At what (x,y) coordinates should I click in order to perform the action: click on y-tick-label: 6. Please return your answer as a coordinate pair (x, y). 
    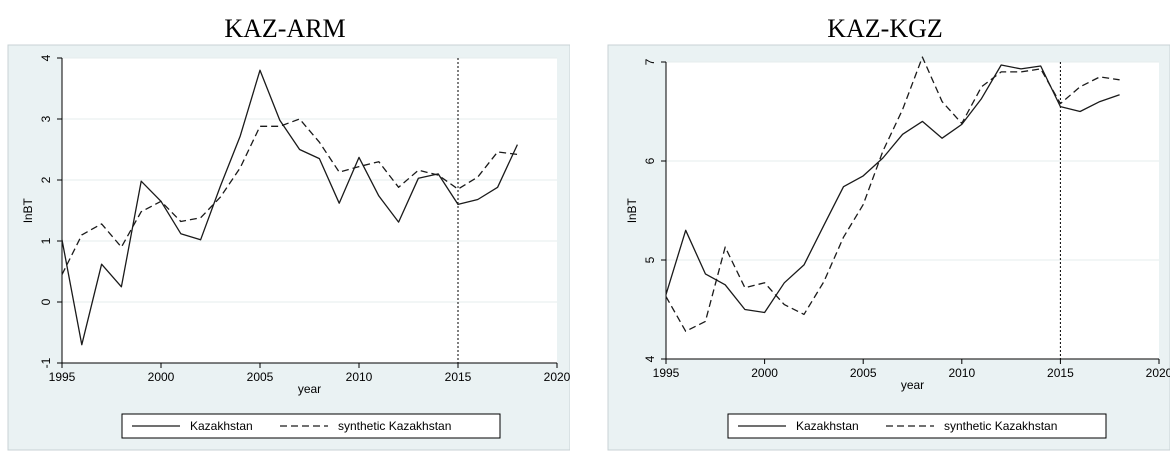
    Looking at the image, I should click on (650, 160).